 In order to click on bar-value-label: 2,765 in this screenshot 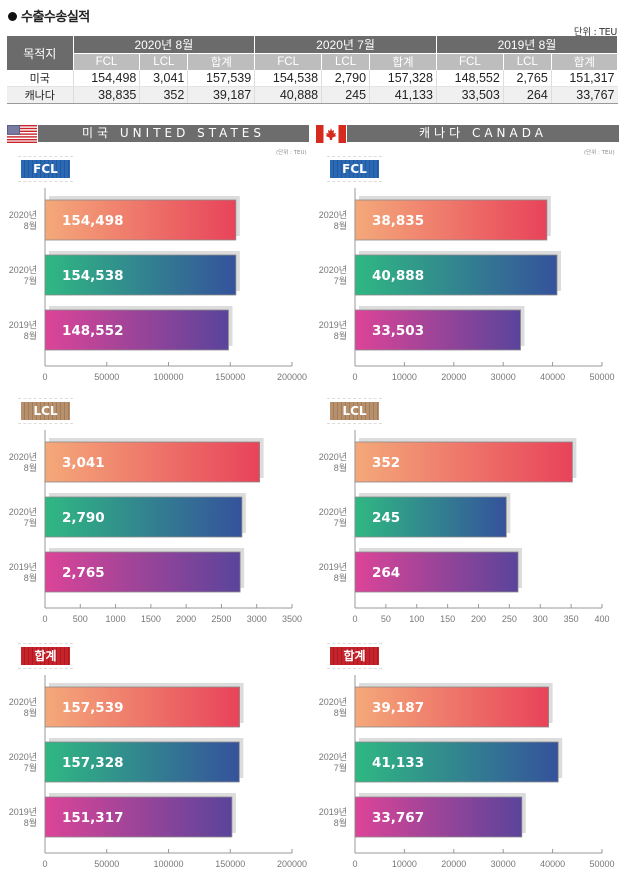, I will do `click(83, 573)`.